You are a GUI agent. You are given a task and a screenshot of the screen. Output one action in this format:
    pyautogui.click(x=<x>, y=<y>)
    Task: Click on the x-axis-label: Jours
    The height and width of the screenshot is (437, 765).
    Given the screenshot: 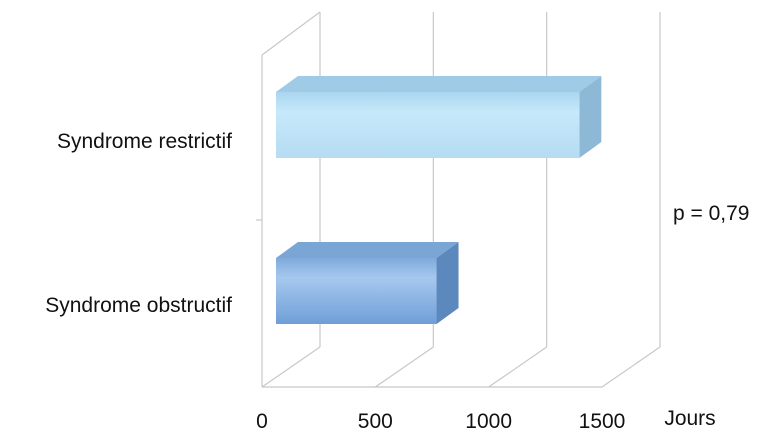 What is the action you would take?
    pyautogui.click(x=689, y=418)
    